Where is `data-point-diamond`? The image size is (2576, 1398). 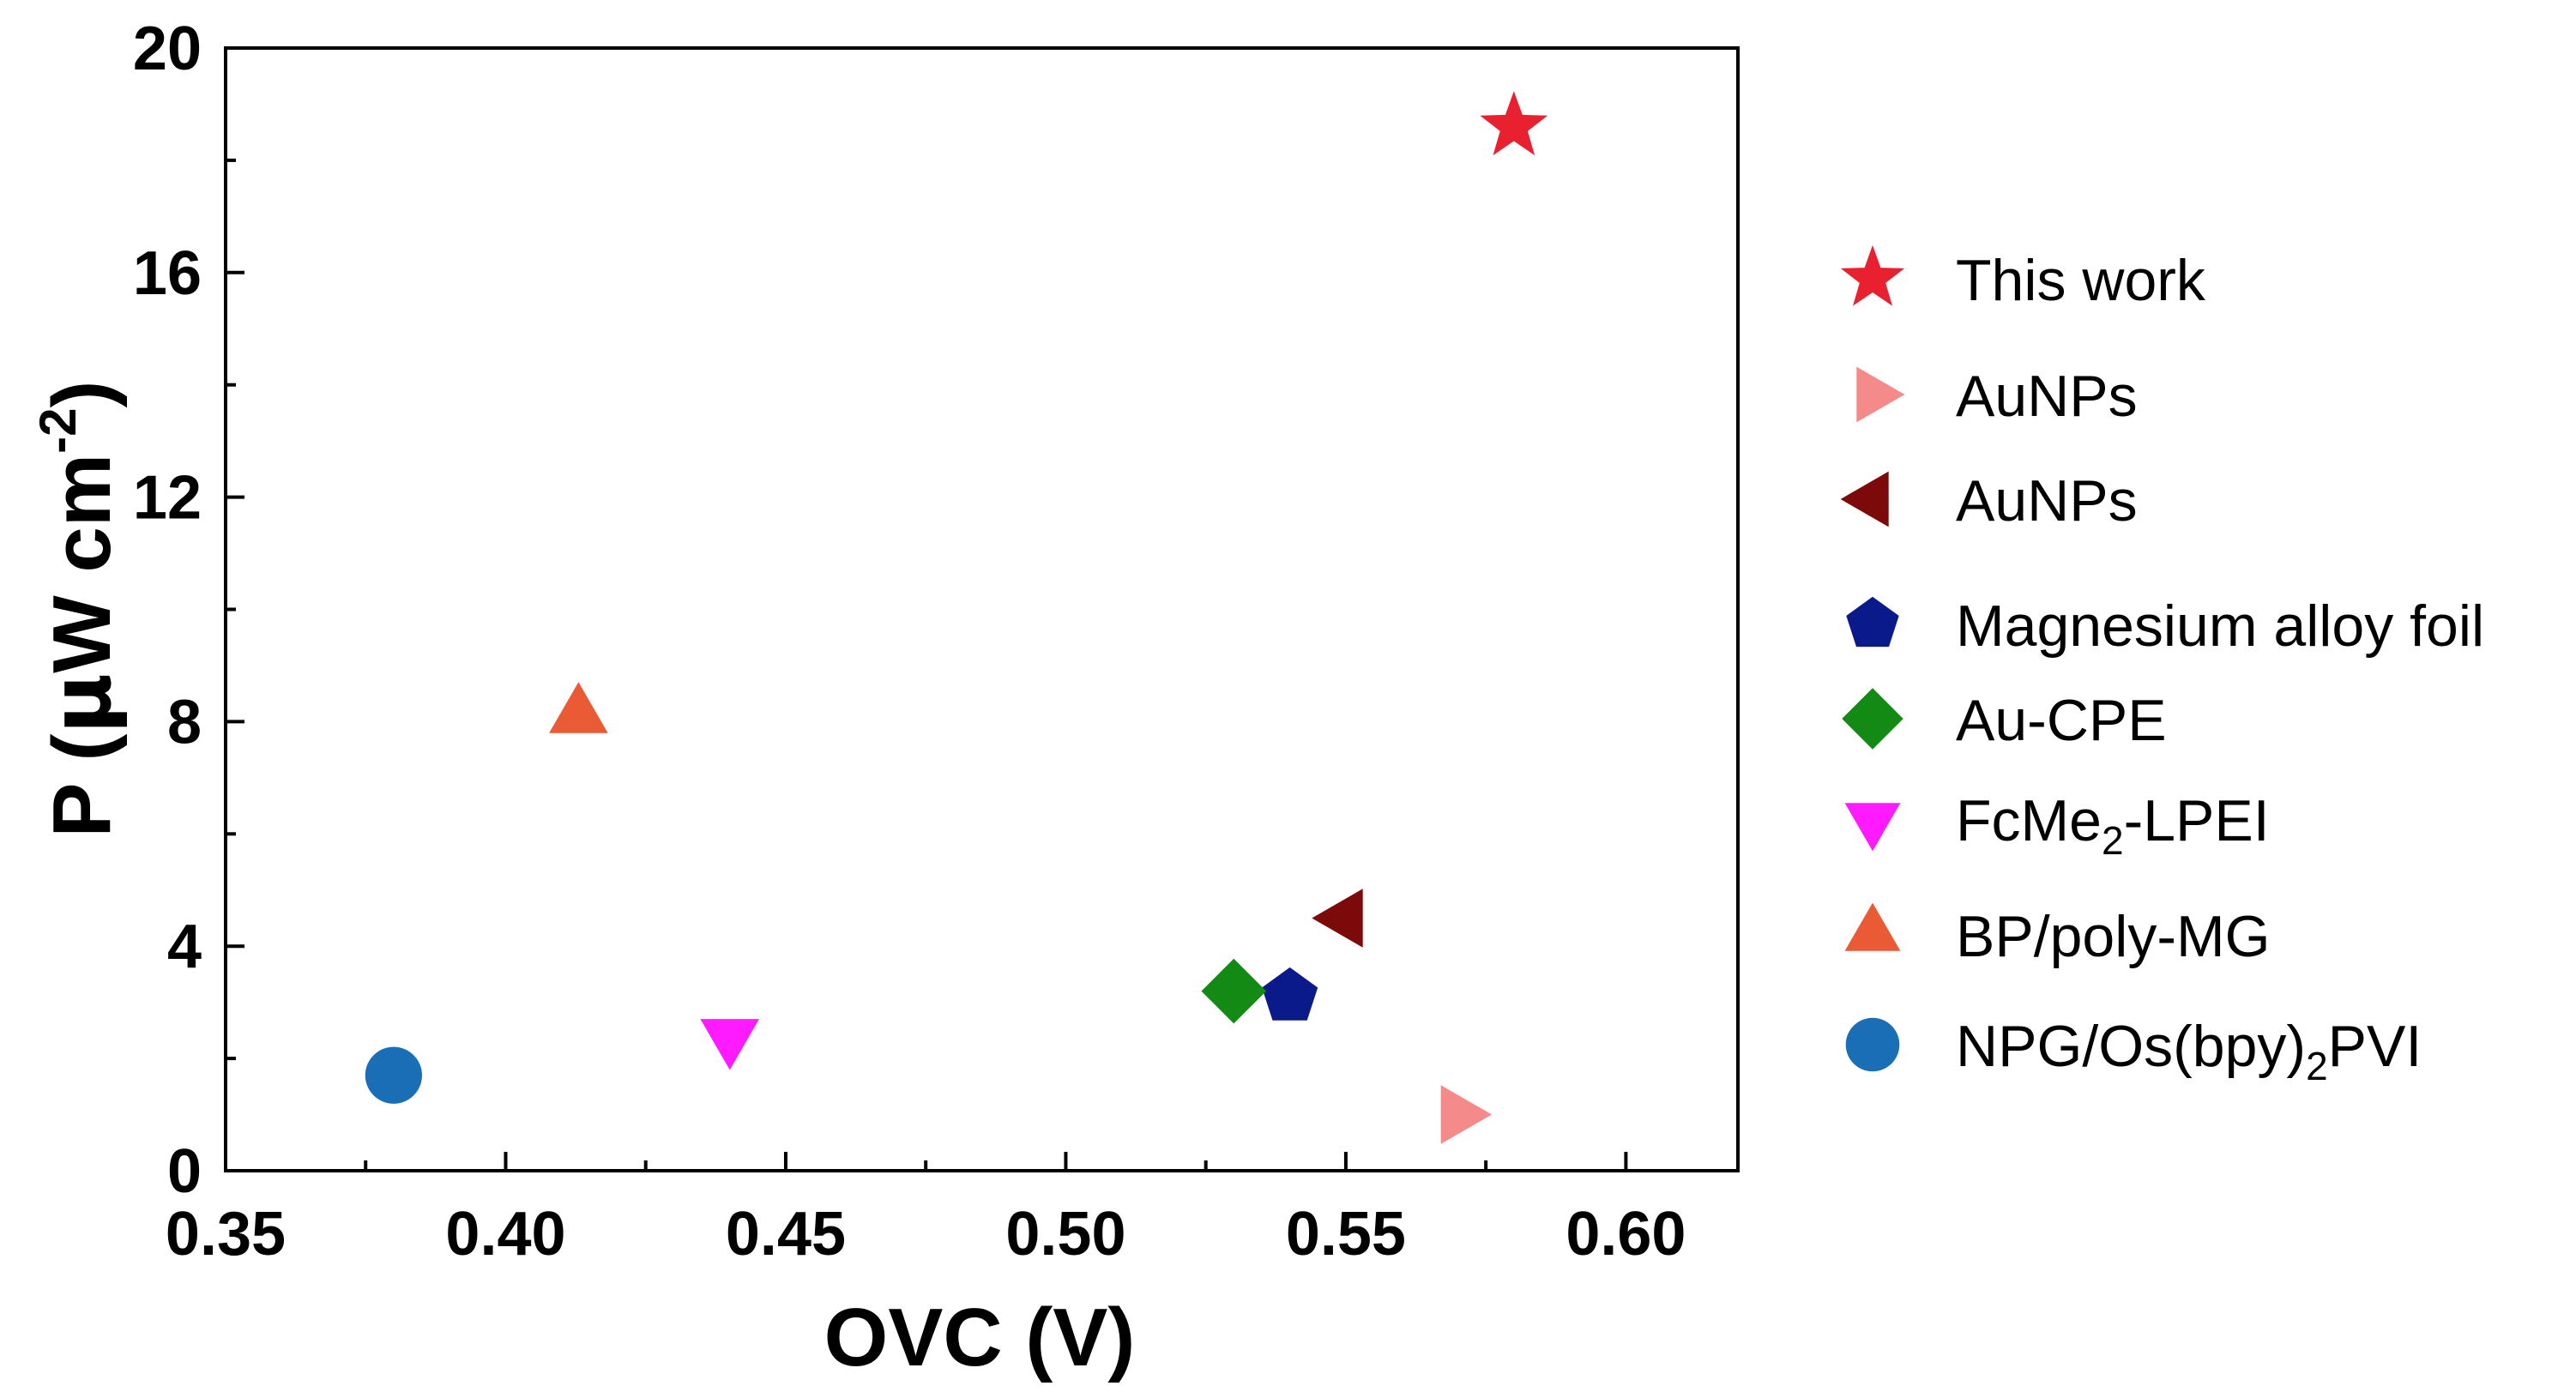
data-point-diamond is located at coordinates (1234, 991).